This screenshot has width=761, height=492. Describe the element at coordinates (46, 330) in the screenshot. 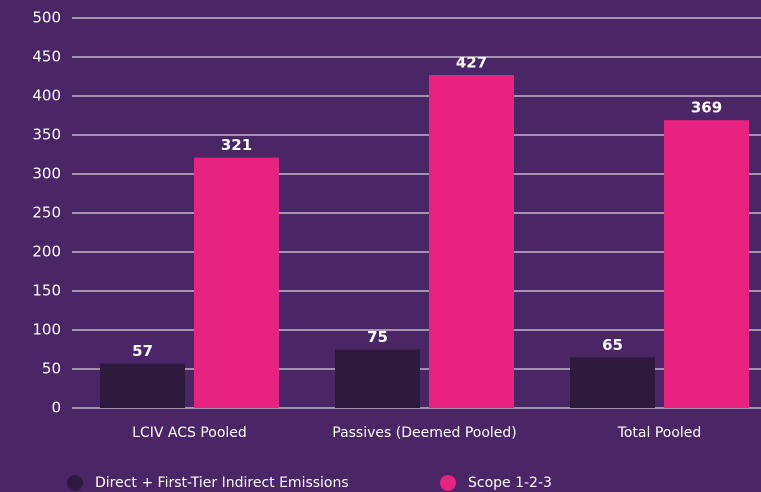

I see `y-tick-label: 100` at that location.